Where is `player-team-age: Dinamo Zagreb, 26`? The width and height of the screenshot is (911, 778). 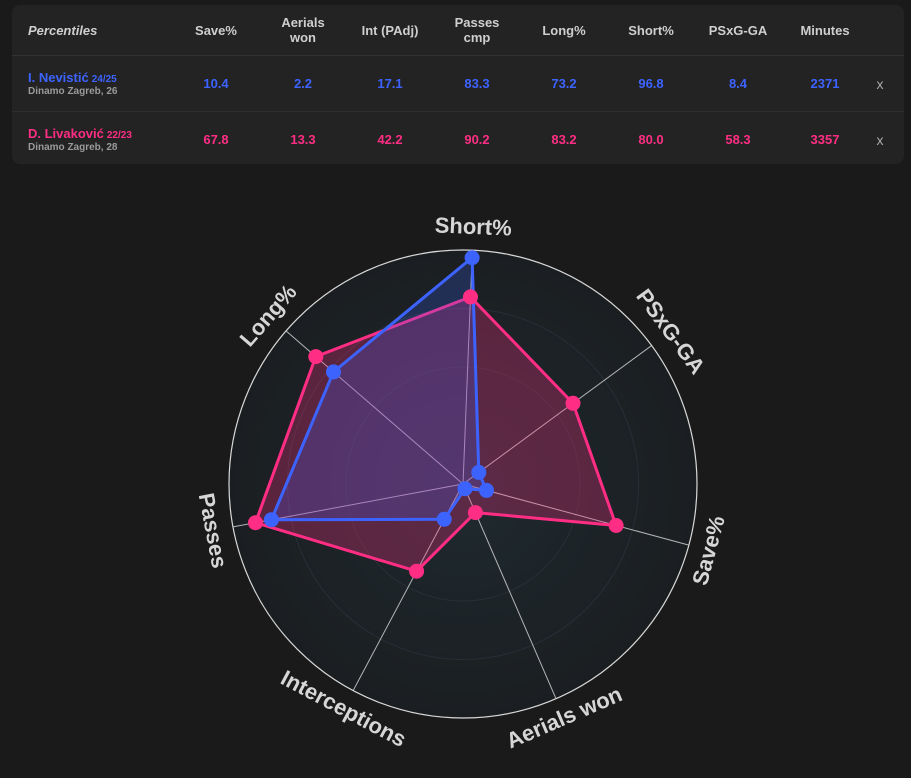
player-team-age: Dinamo Zagreb, 26 is located at coordinates (73, 91).